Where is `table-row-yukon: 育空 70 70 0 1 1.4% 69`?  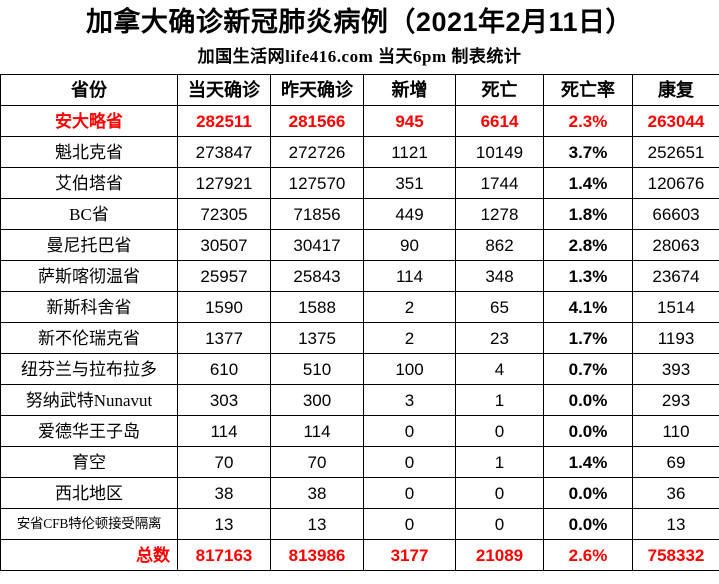 table-row-yukon: 育空 70 70 0 1 1.4% 69 is located at coordinates (359, 462).